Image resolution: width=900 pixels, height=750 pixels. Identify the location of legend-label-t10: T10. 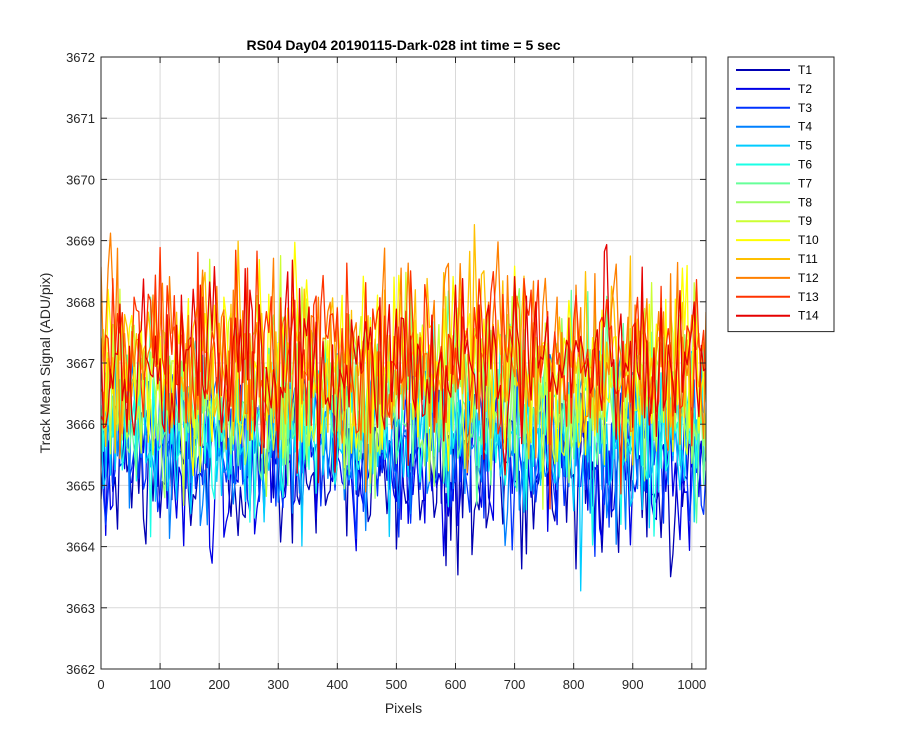
(808, 240).